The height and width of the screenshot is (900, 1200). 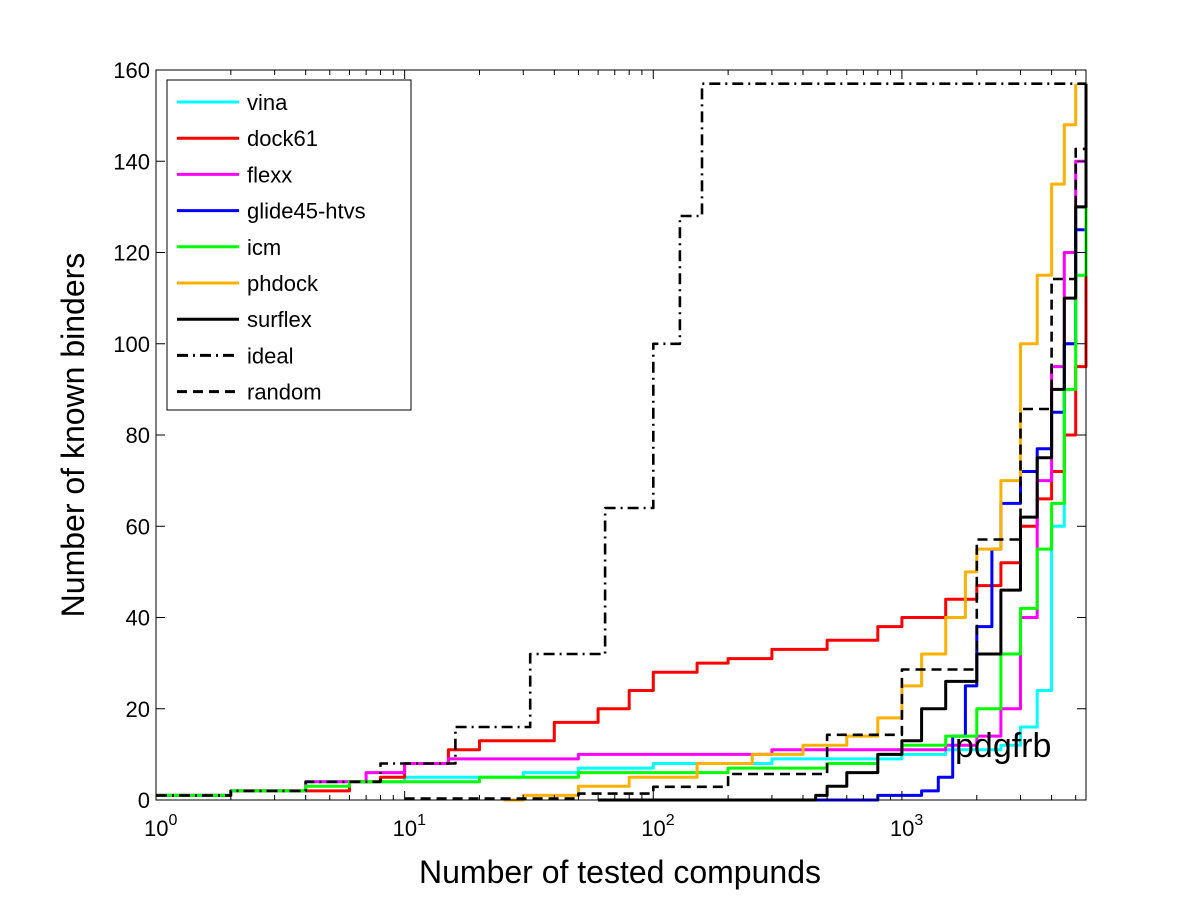 What do you see at coordinates (269, 174) in the screenshot?
I see `legend-label-flexx: flexx` at bounding box center [269, 174].